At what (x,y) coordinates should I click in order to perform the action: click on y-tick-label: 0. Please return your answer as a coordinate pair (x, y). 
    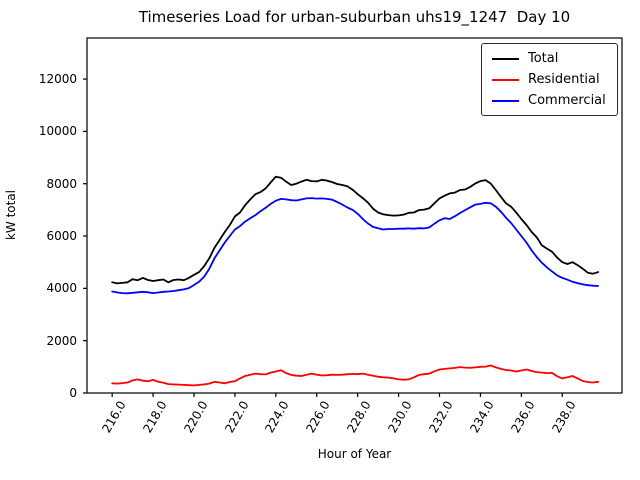
    Looking at the image, I should click on (73, 393).